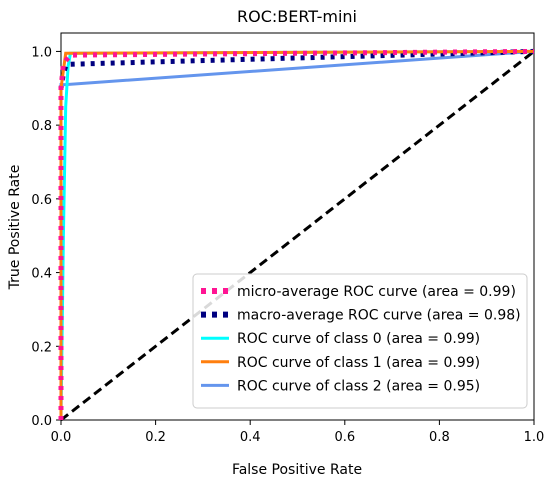 The width and height of the screenshot is (550, 482). What do you see at coordinates (379, 316) in the screenshot?
I see `legend-label: macro-average ROC curve (area = 0.98)` at bounding box center [379, 316].